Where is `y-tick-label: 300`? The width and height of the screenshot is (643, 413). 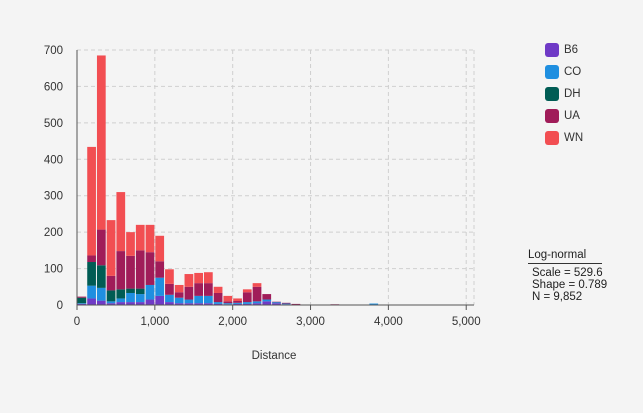 y-tick-label: 300 is located at coordinates (53, 197).